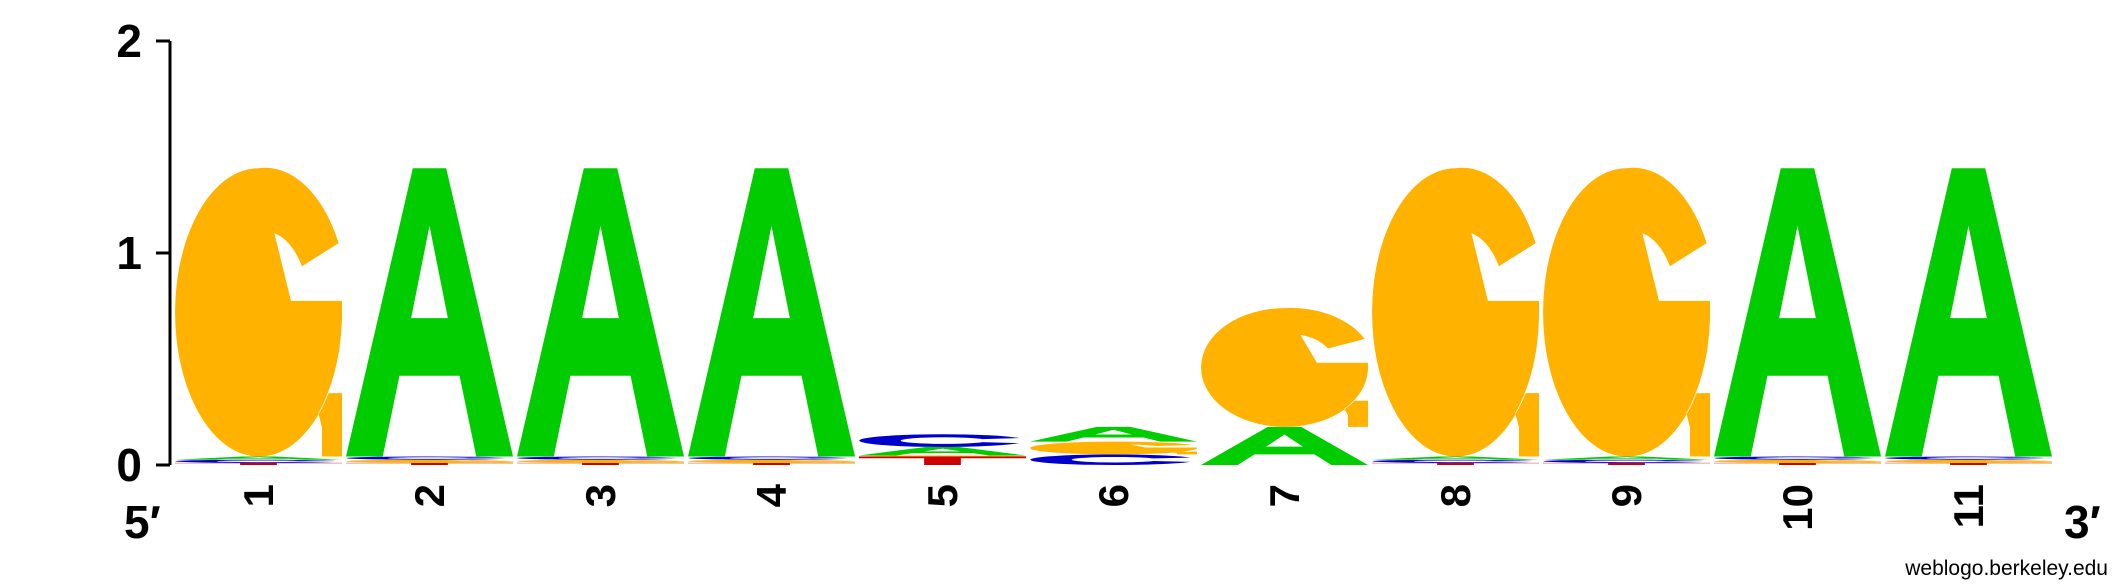  Describe the element at coordinates (2006, 568) in the screenshot. I see `footer-credit: weblogo.berkeley.edu` at that location.